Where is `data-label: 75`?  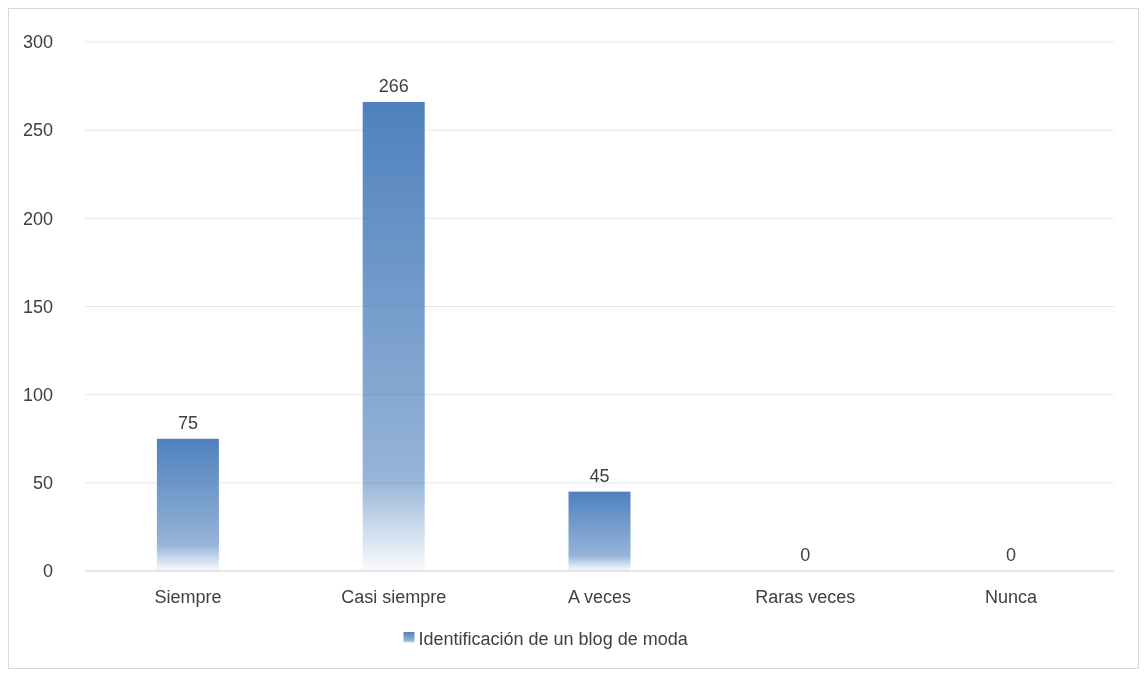
data-label: 75 is located at coordinates (187, 422).